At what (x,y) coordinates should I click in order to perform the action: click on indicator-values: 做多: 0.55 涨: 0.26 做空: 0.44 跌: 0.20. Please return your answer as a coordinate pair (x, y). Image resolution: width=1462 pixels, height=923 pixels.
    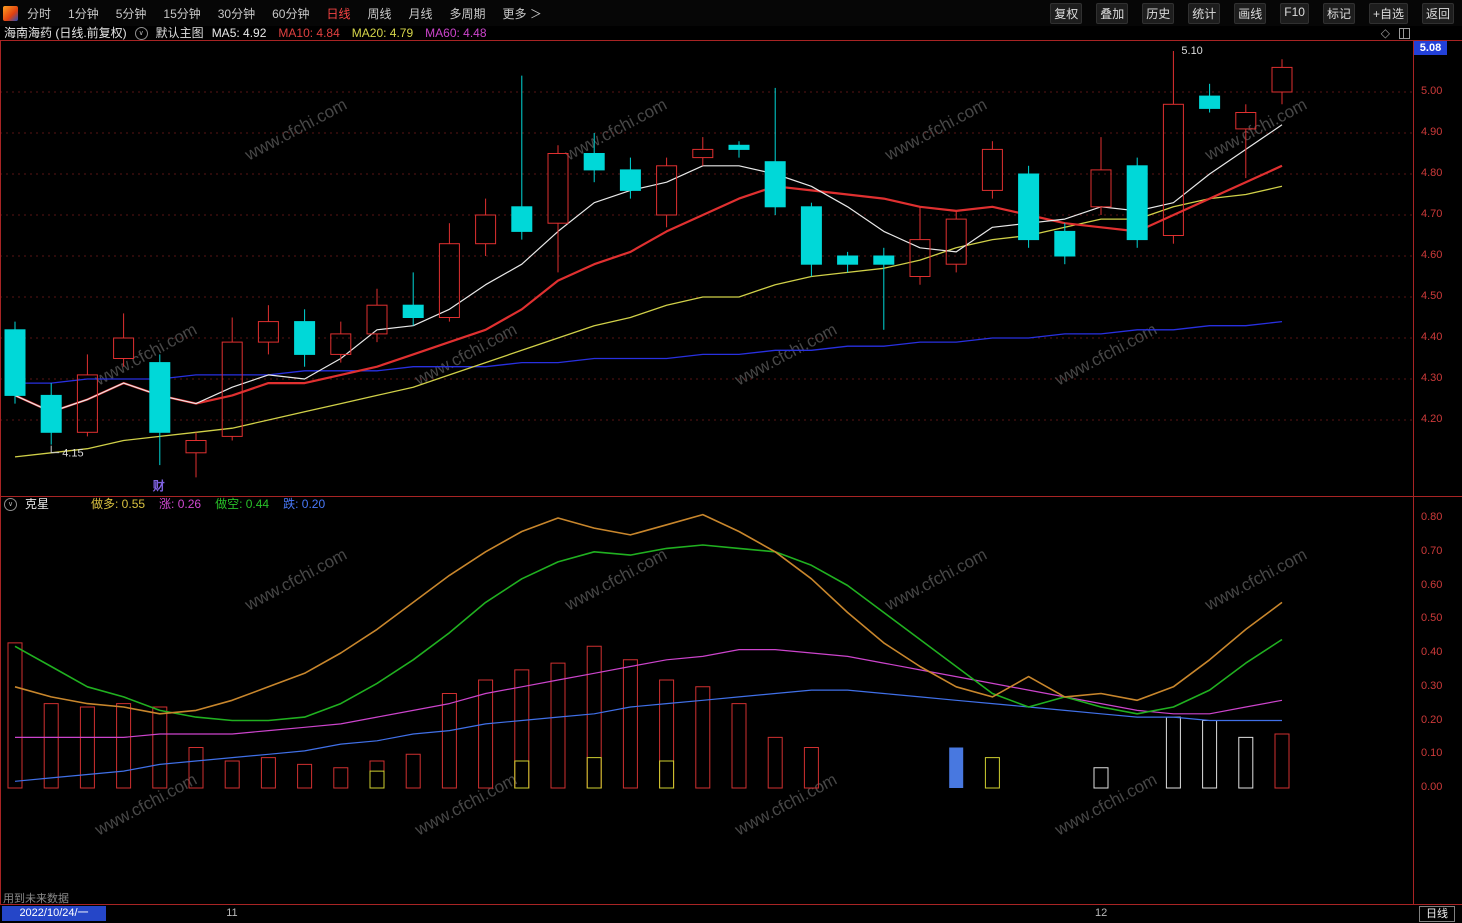
    Looking at the image, I should click on (208, 504).